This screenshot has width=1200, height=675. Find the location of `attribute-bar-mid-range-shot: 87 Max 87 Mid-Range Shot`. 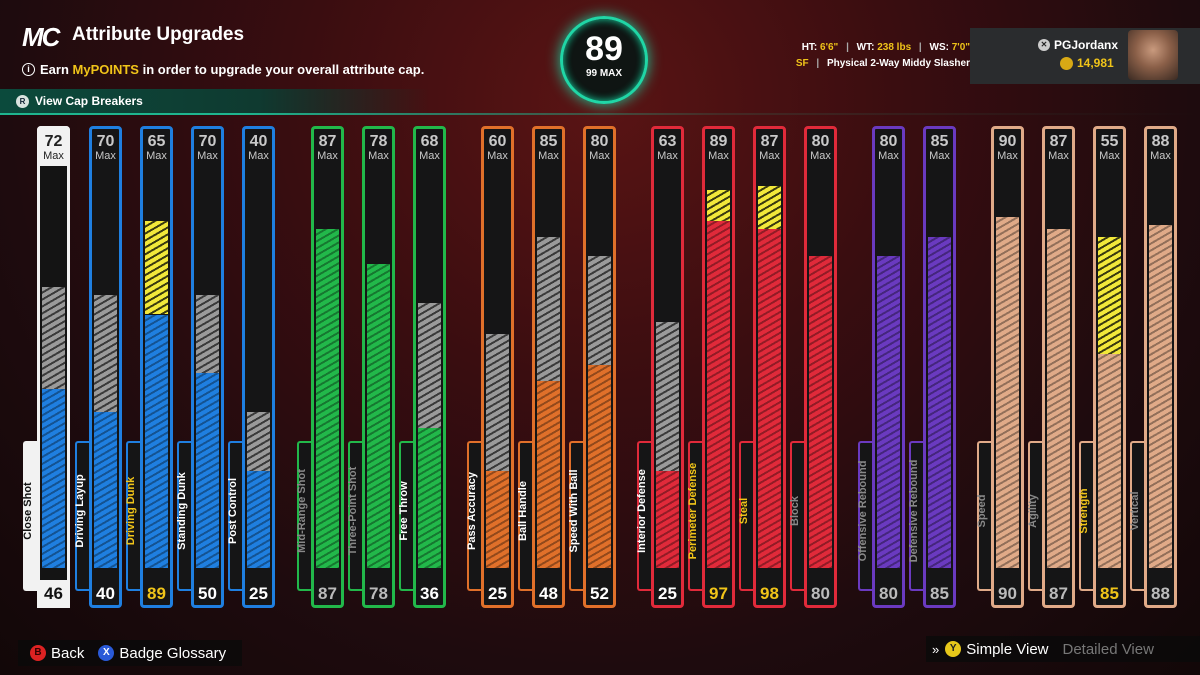

attribute-bar-mid-range-shot: 87 Max 87 Mid-Range Shot is located at coordinates (320, 367).